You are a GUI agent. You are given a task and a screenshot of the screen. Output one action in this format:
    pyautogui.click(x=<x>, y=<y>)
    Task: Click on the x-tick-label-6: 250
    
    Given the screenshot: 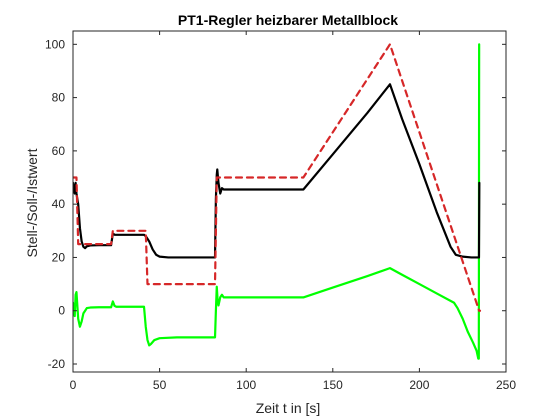 What is the action you would take?
    pyautogui.click(x=506, y=385)
    